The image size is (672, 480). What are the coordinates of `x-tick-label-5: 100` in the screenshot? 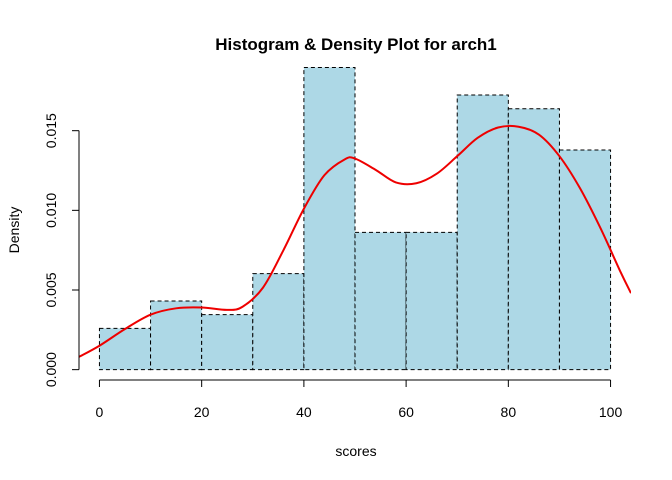 It's located at (611, 412).